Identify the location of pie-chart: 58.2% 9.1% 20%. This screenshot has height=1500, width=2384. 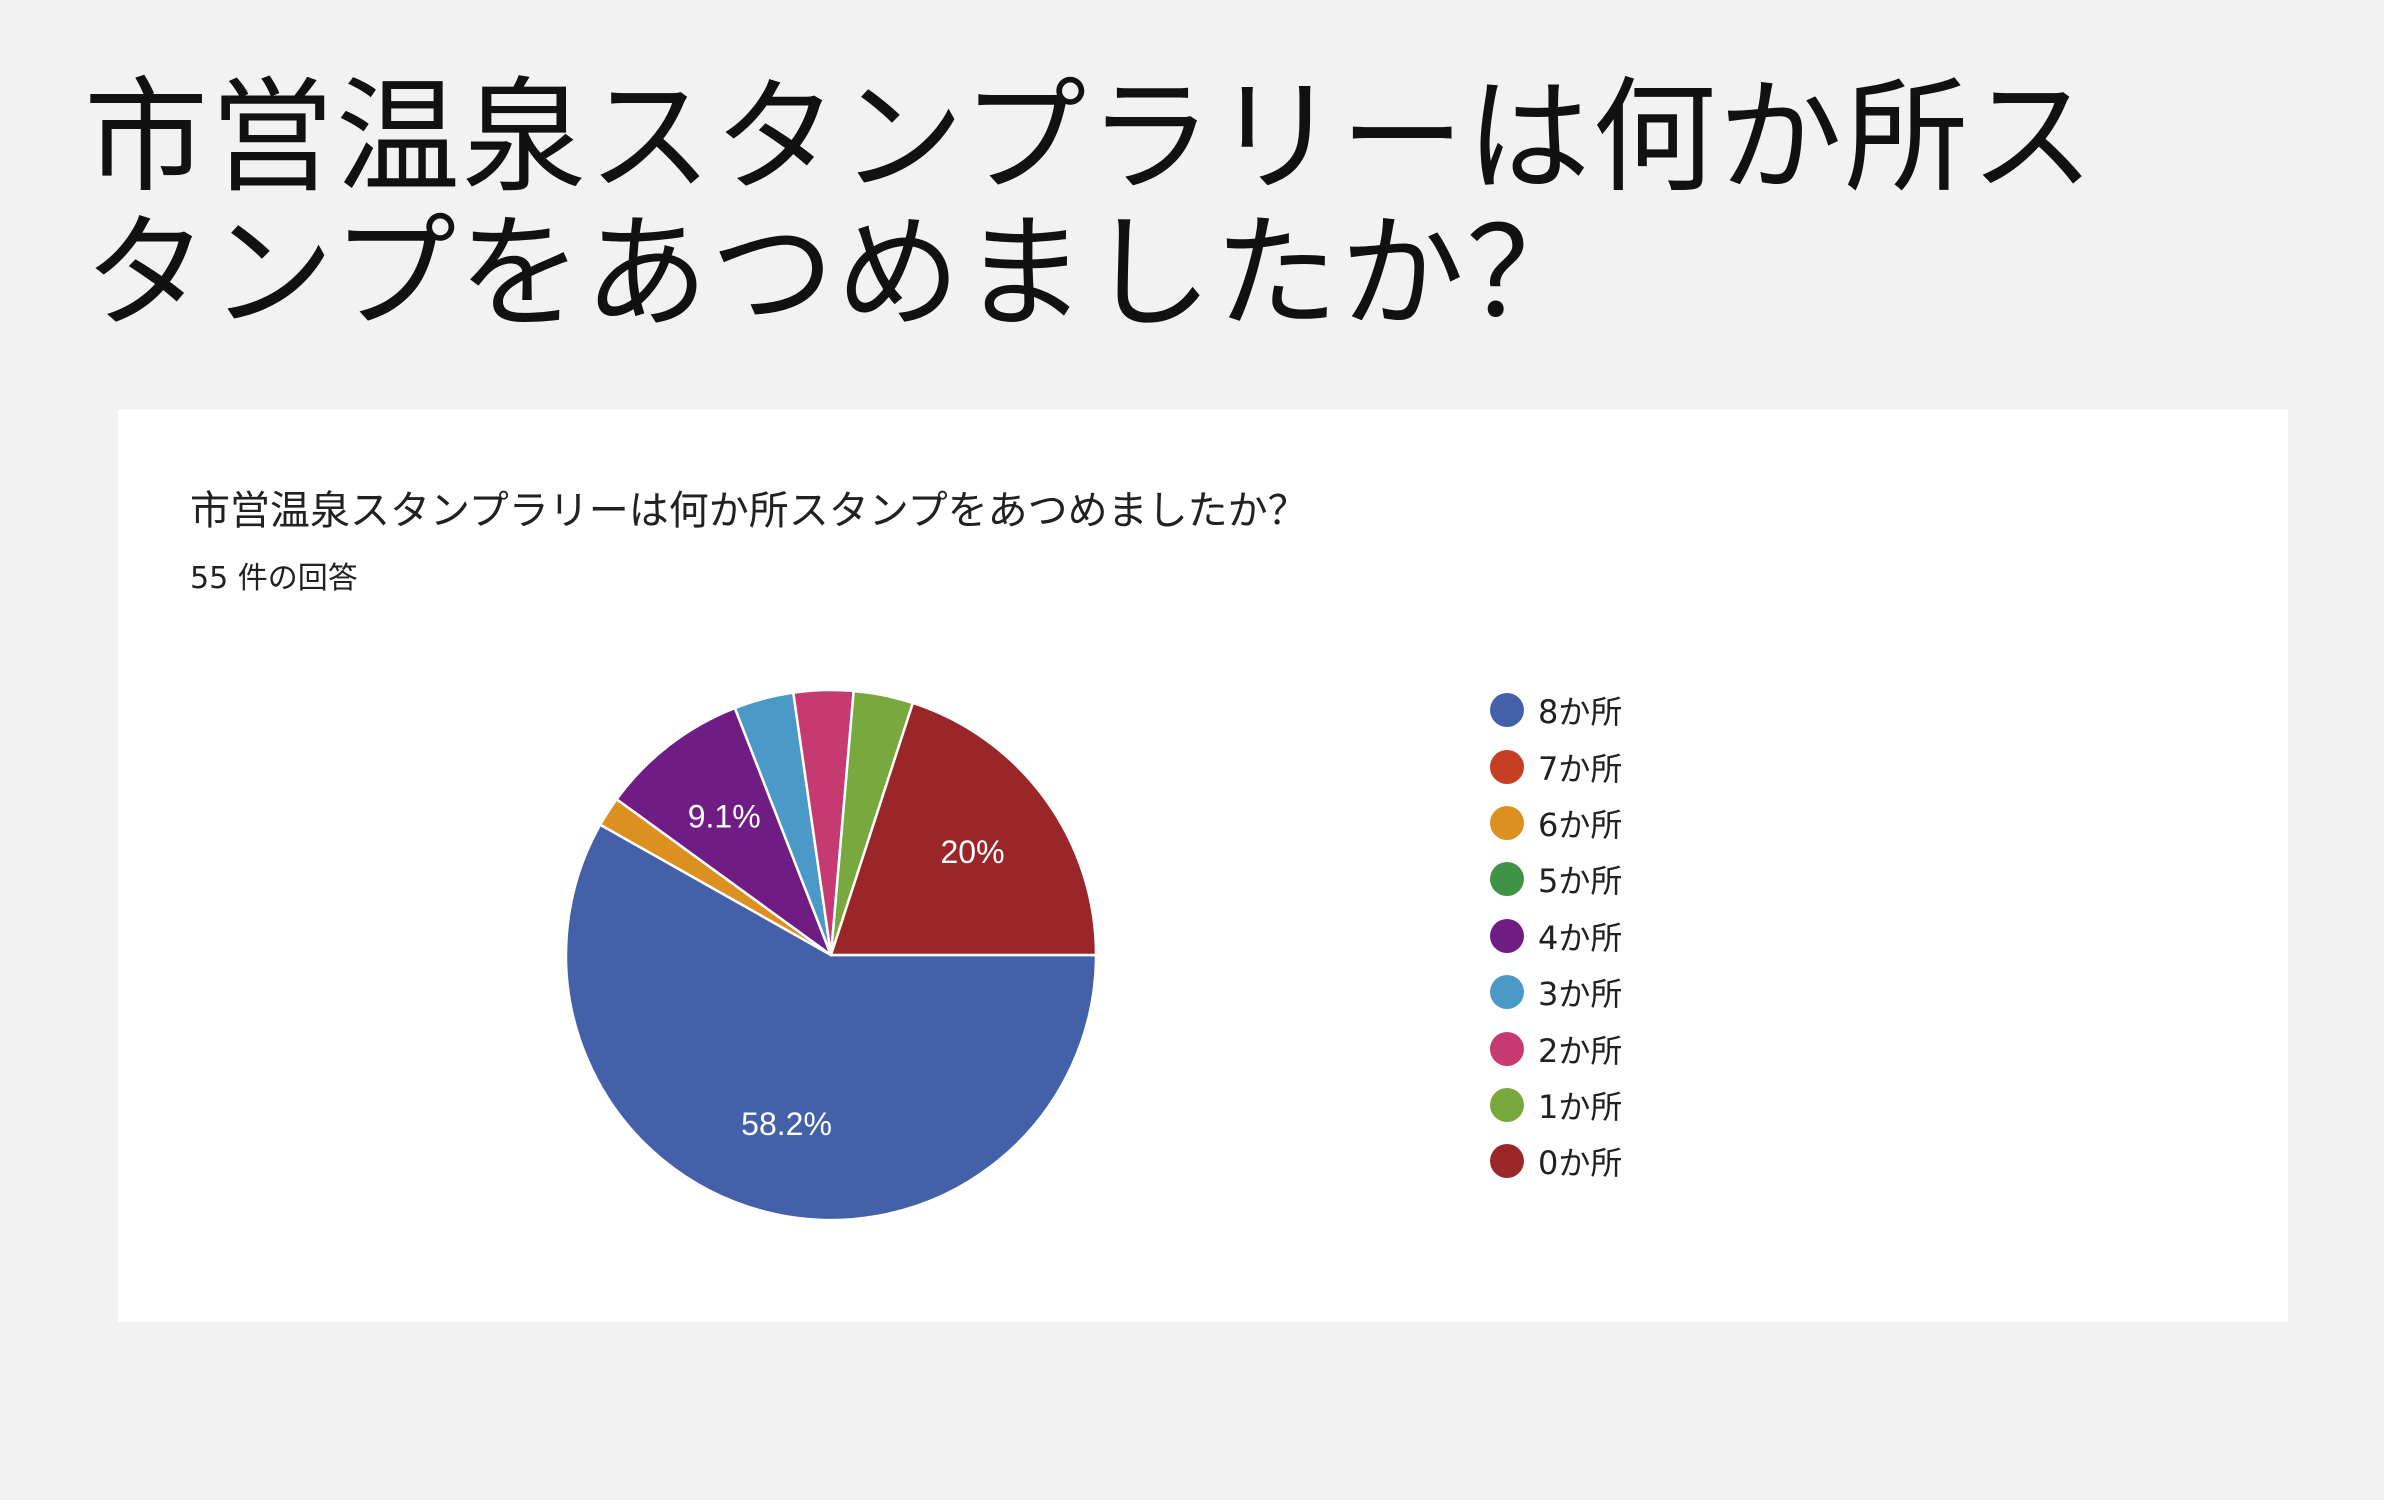
(831, 955).